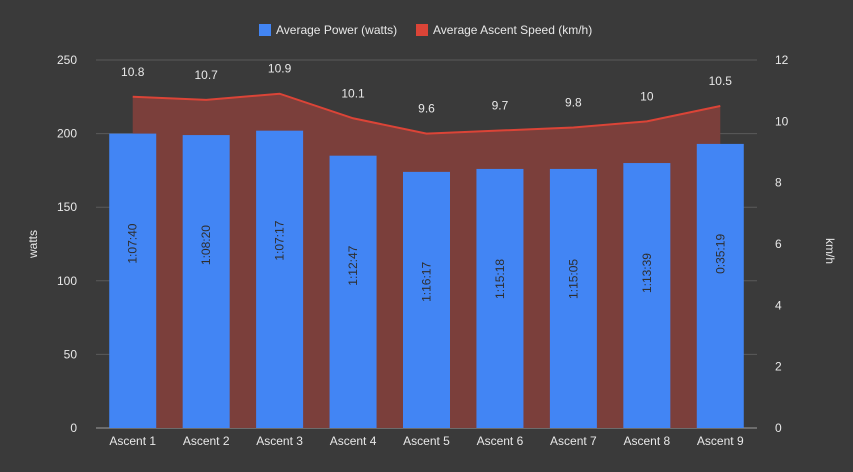 The width and height of the screenshot is (853, 472). Describe the element at coordinates (778, 183) in the screenshot. I see `y-right-tick-label: 8` at that location.